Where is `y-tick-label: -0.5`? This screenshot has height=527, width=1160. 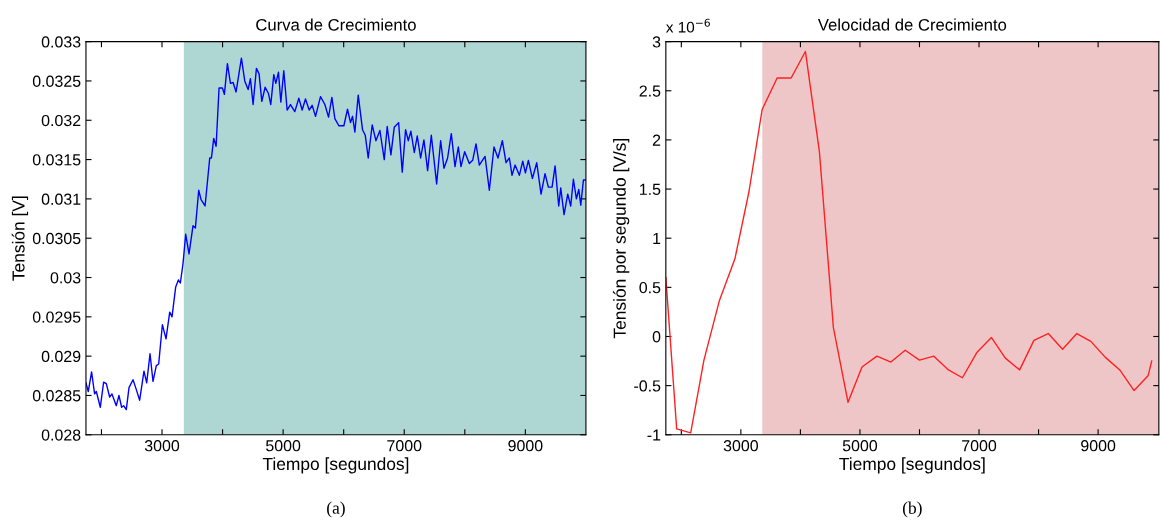 y-tick-label: -0.5 is located at coordinates (647, 386).